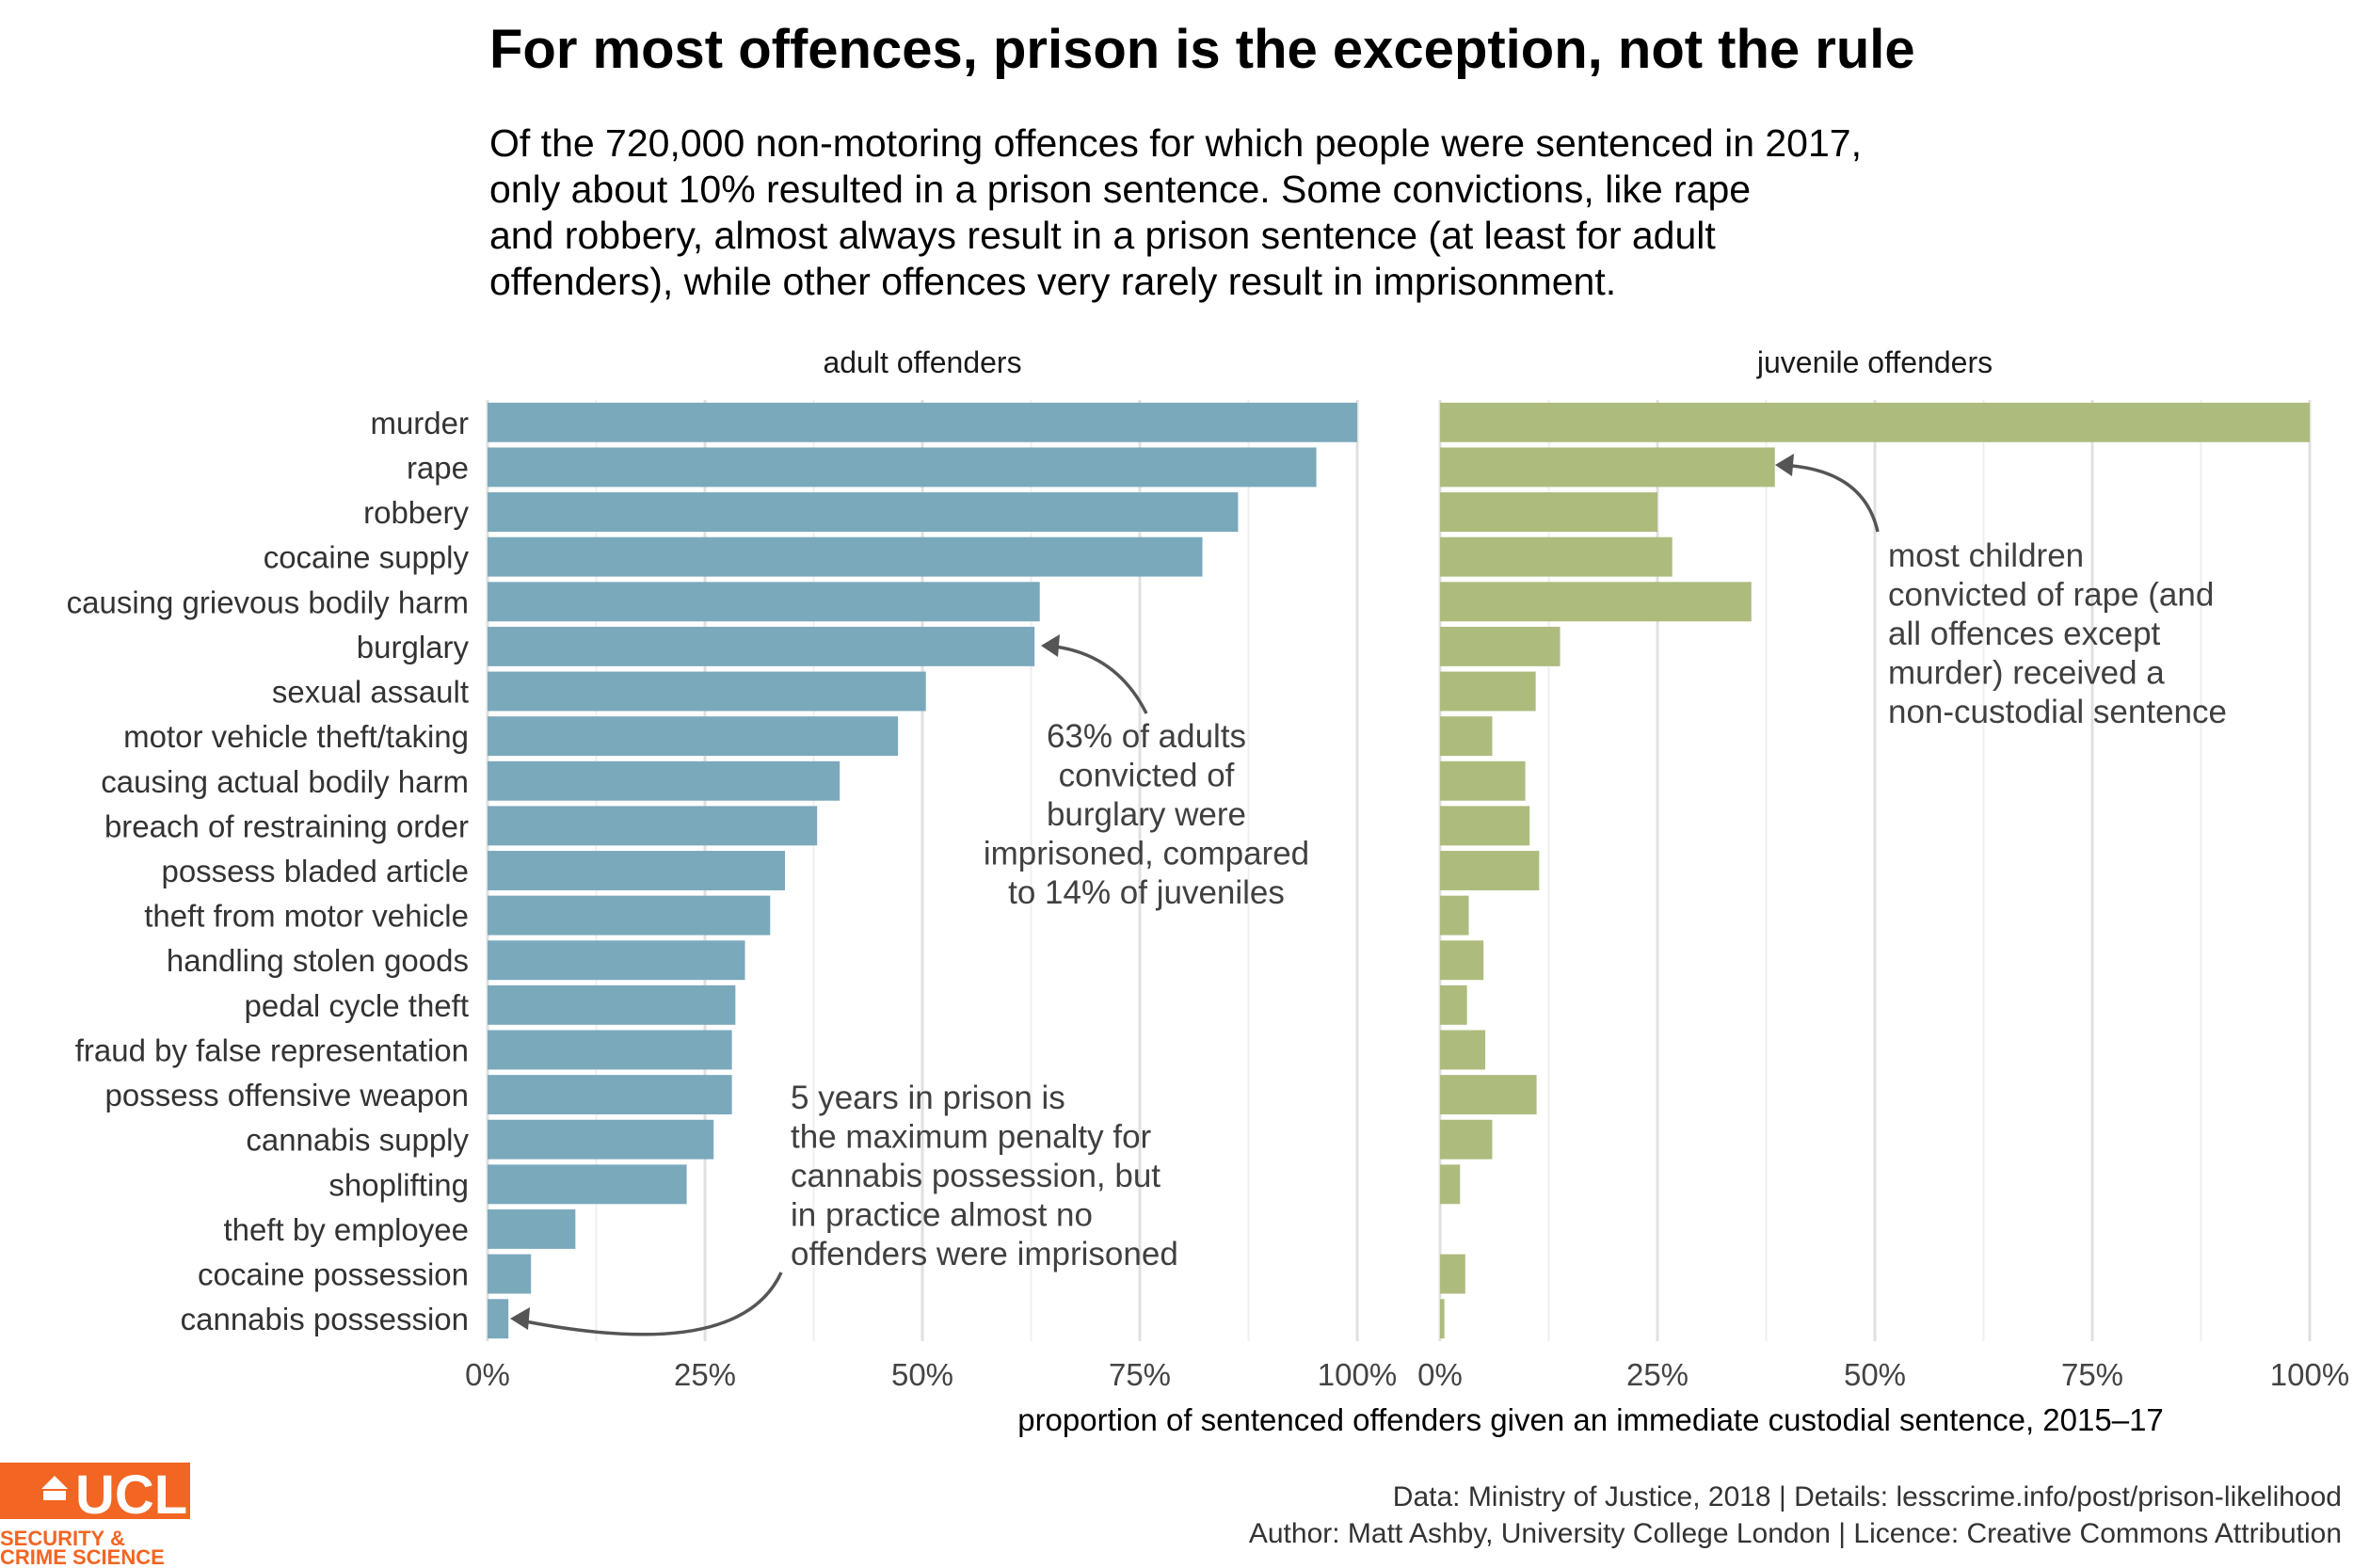 The width and height of the screenshot is (2353, 1568). I want to click on category-label: possess bladed article, so click(315, 871).